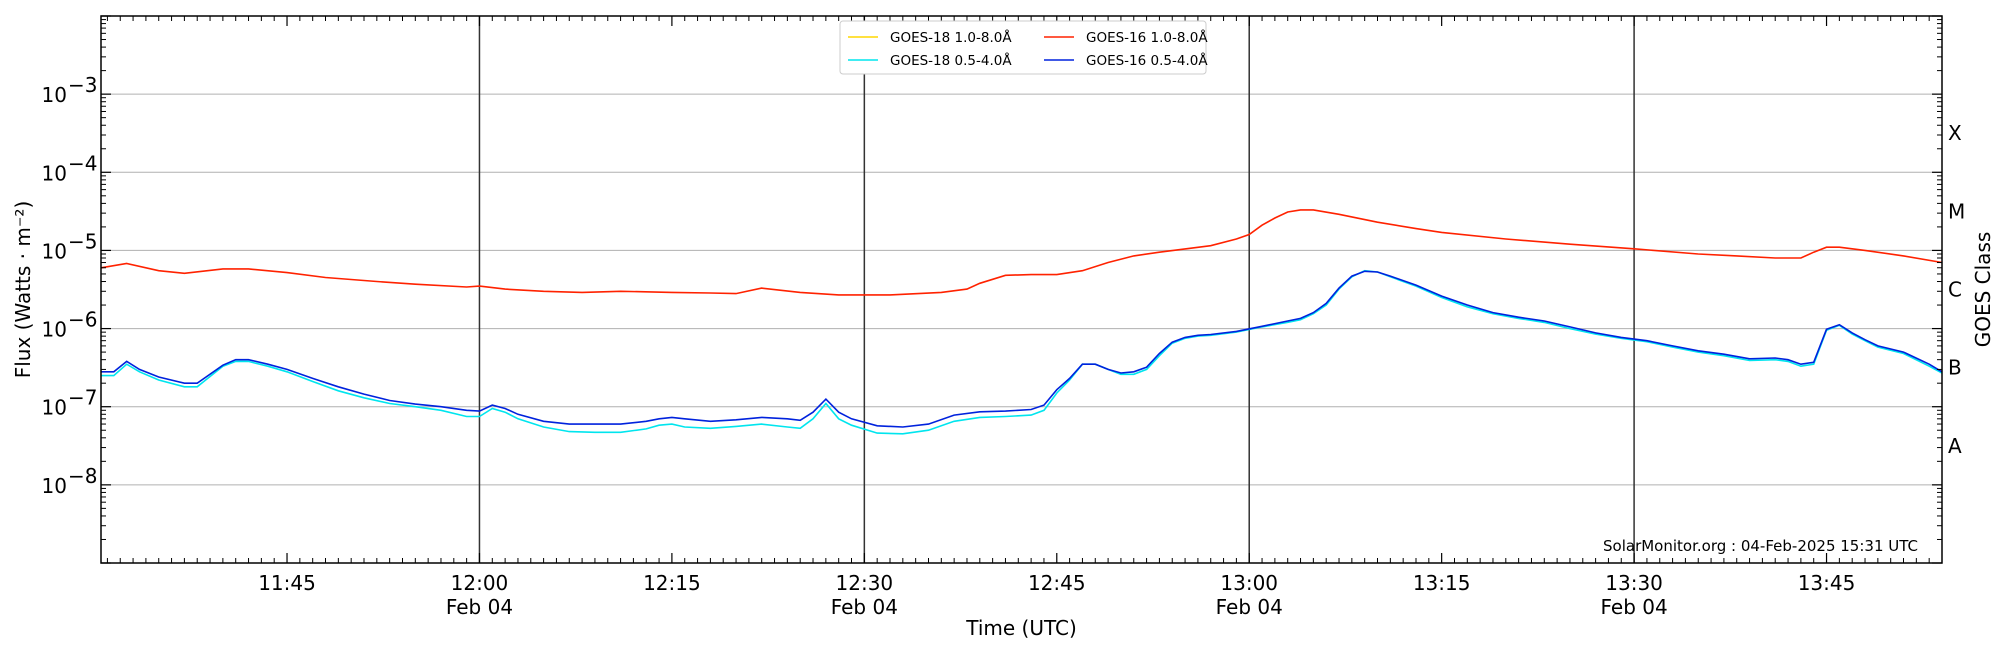 This screenshot has width=2000, height=650. Describe the element at coordinates (1634, 583) in the screenshot. I see `x-tick-label: 13:30` at that location.